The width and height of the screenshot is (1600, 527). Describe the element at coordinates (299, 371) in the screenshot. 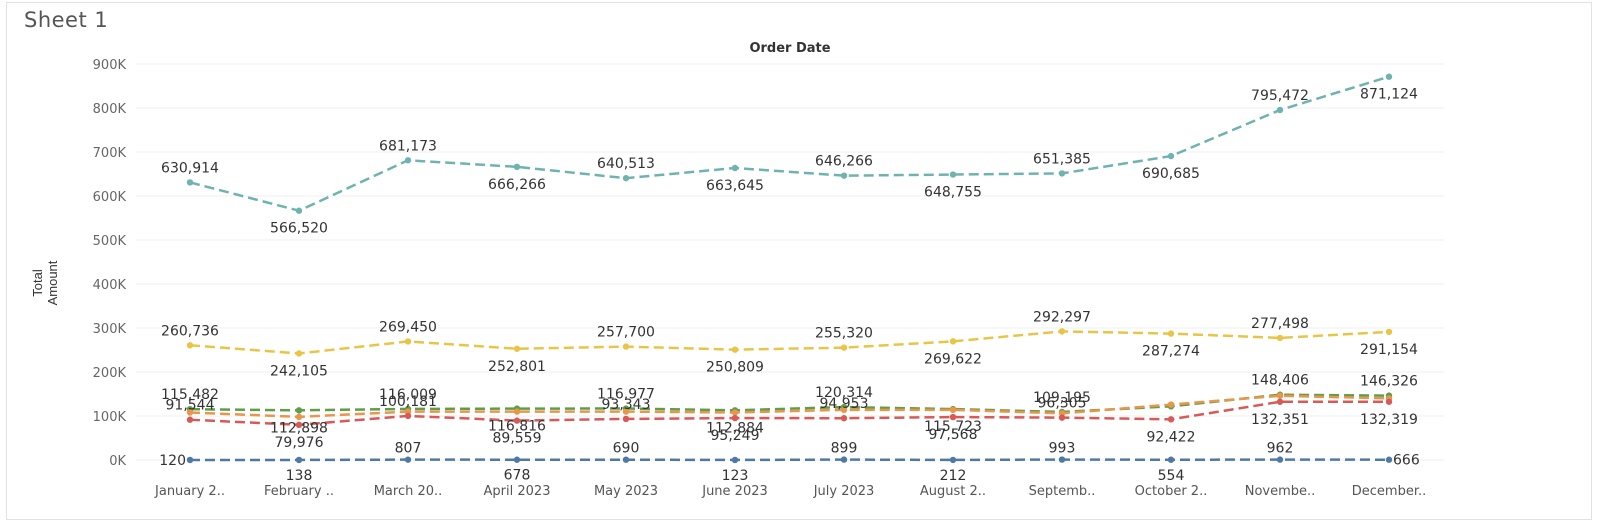

I see `data-label: 242,105` at that location.